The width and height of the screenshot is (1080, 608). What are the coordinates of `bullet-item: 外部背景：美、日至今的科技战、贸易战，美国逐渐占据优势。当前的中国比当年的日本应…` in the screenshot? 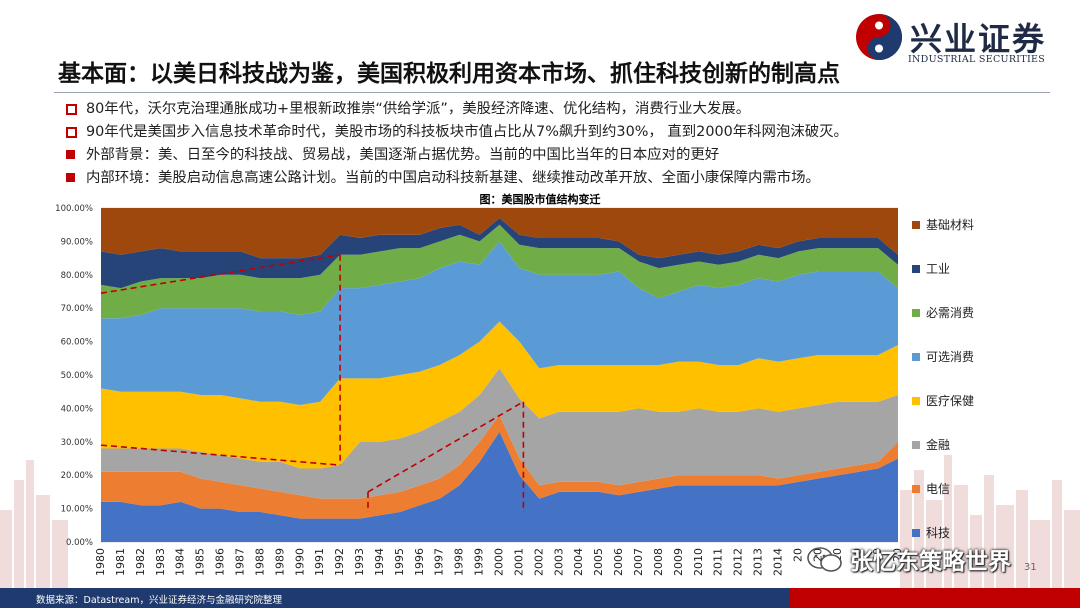 It's located at (566, 155).